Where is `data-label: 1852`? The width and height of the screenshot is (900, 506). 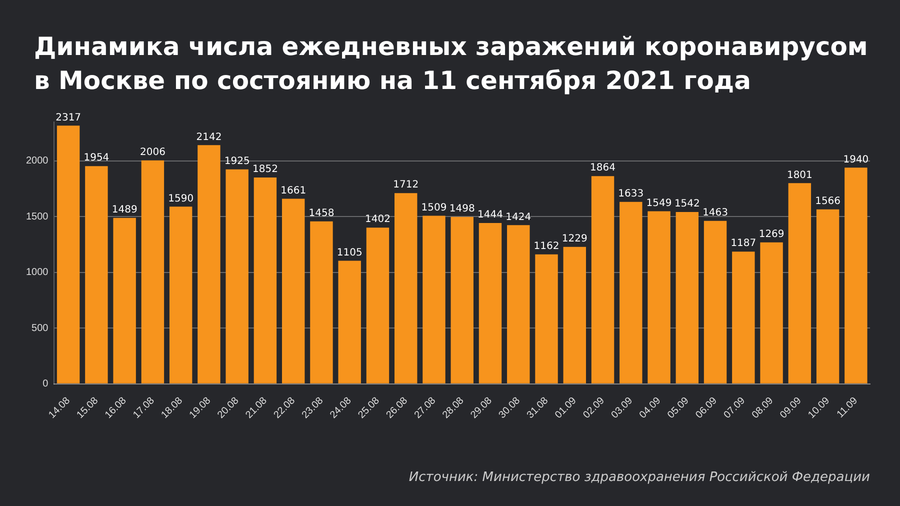 data-label: 1852 is located at coordinates (265, 170).